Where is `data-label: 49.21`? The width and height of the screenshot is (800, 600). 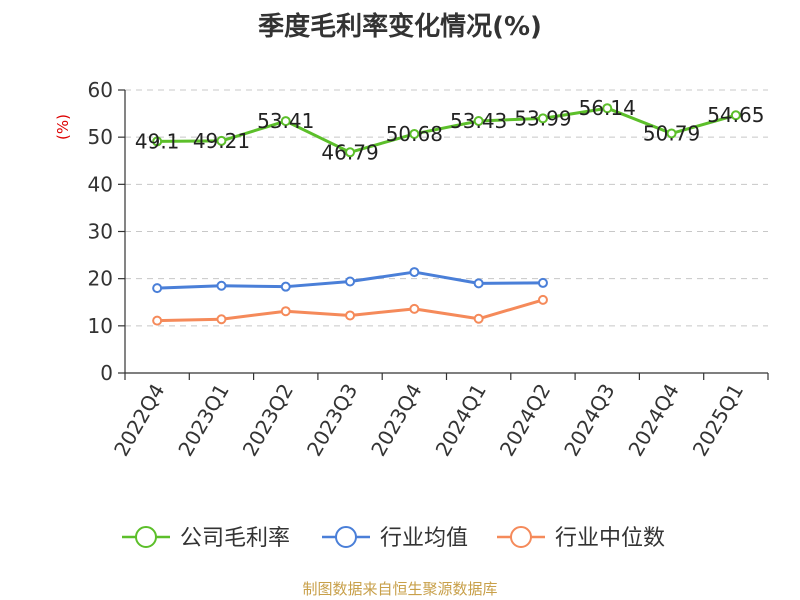 data-label: 49.21 is located at coordinates (221, 141).